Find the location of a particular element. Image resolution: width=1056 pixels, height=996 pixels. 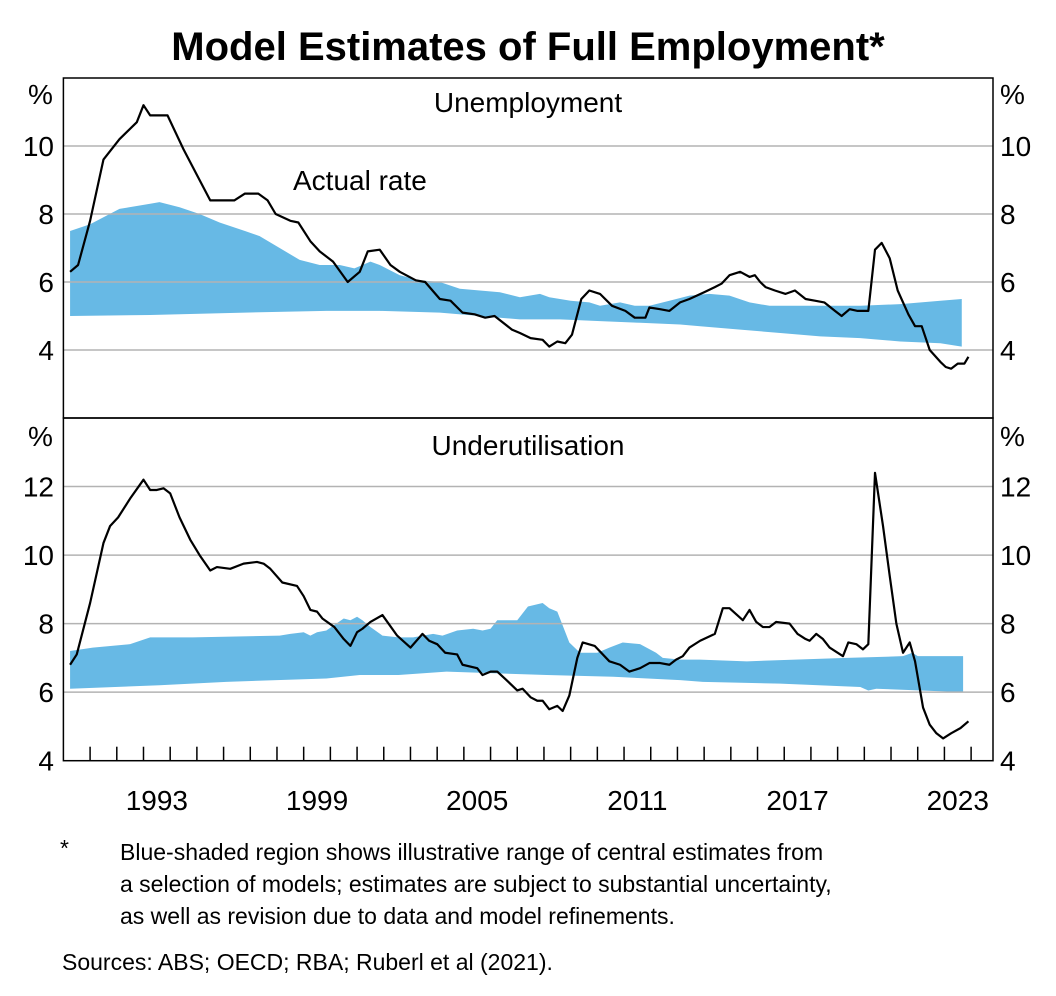

y-unit-left-bottom: % is located at coordinates (40, 436).